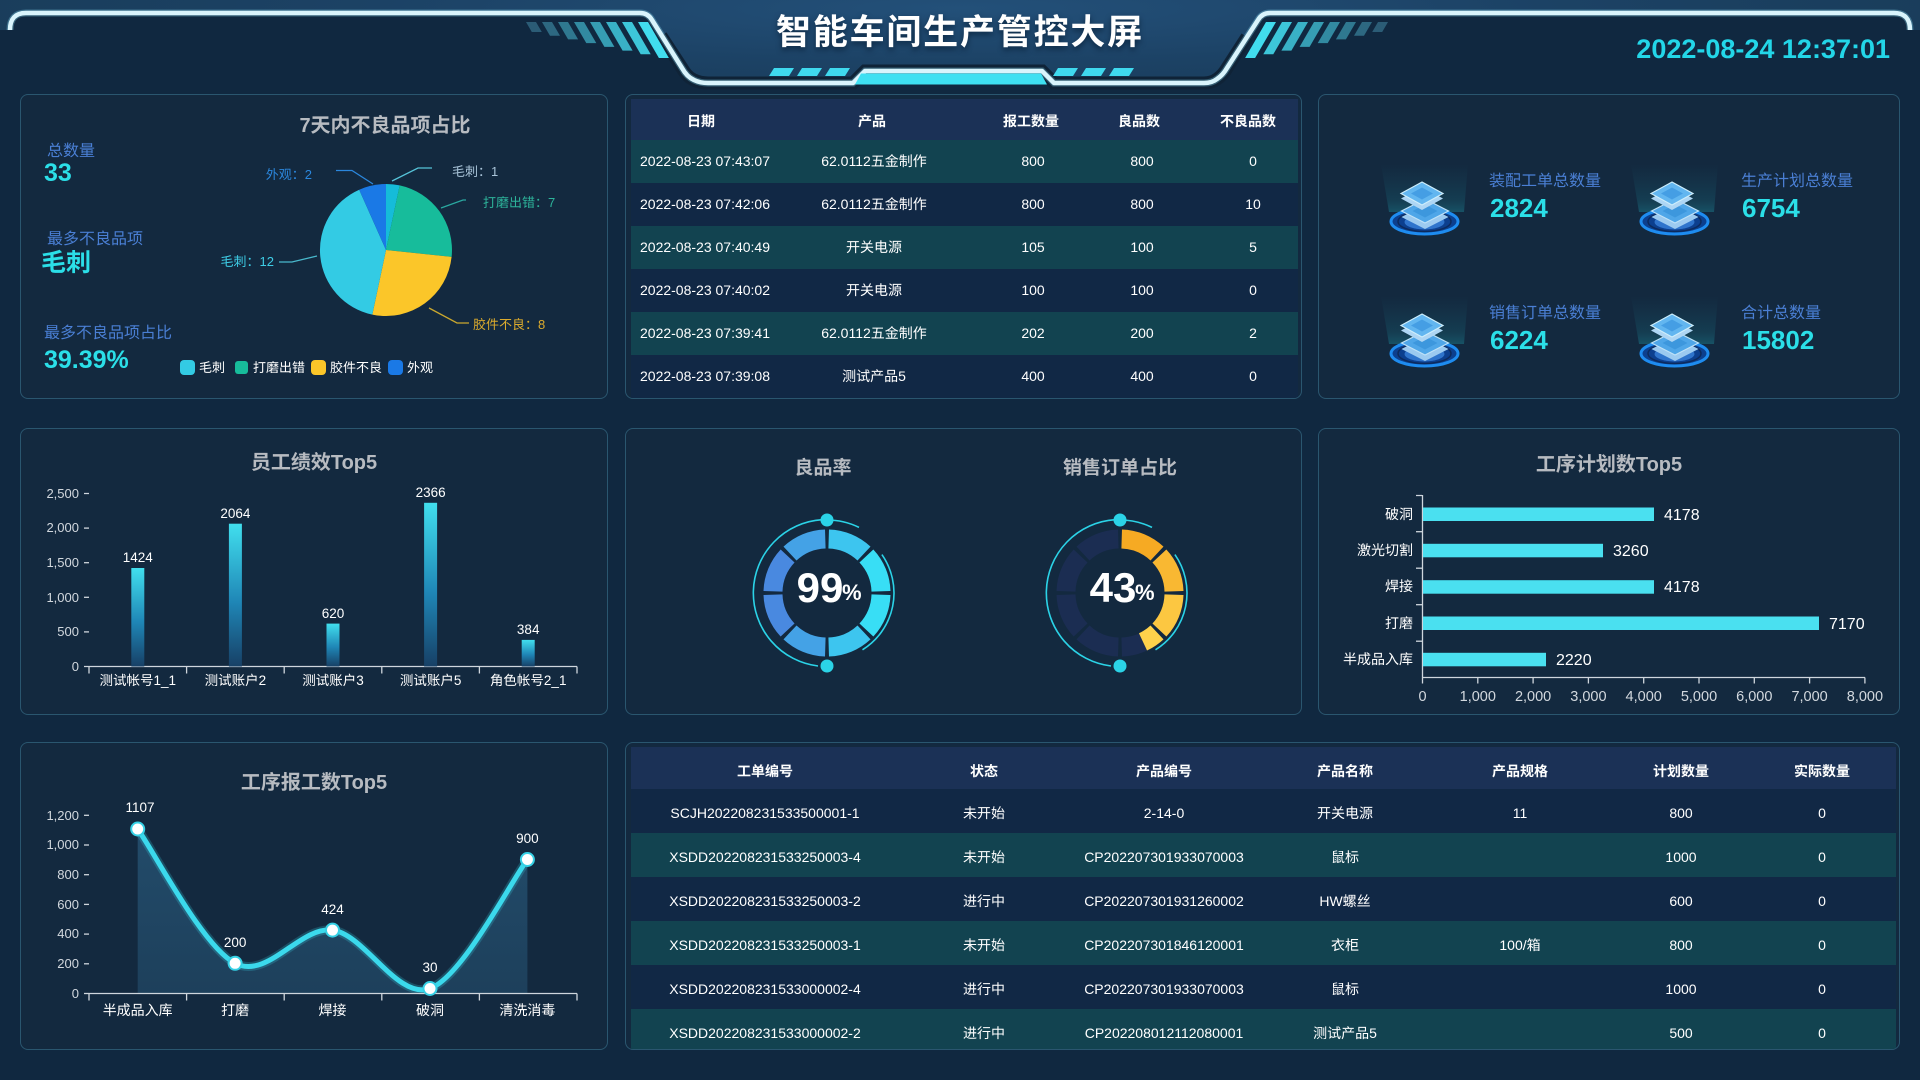 This screenshot has width=1920, height=1080. I want to click on svg-text: 202, so click(1033, 333).